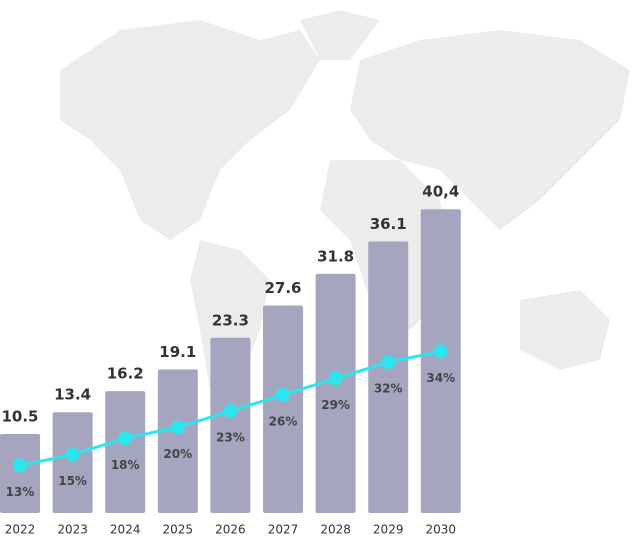 This screenshot has width=636, height=540. What do you see at coordinates (178, 530) in the screenshot?
I see `x-tick-label: 2025` at bounding box center [178, 530].